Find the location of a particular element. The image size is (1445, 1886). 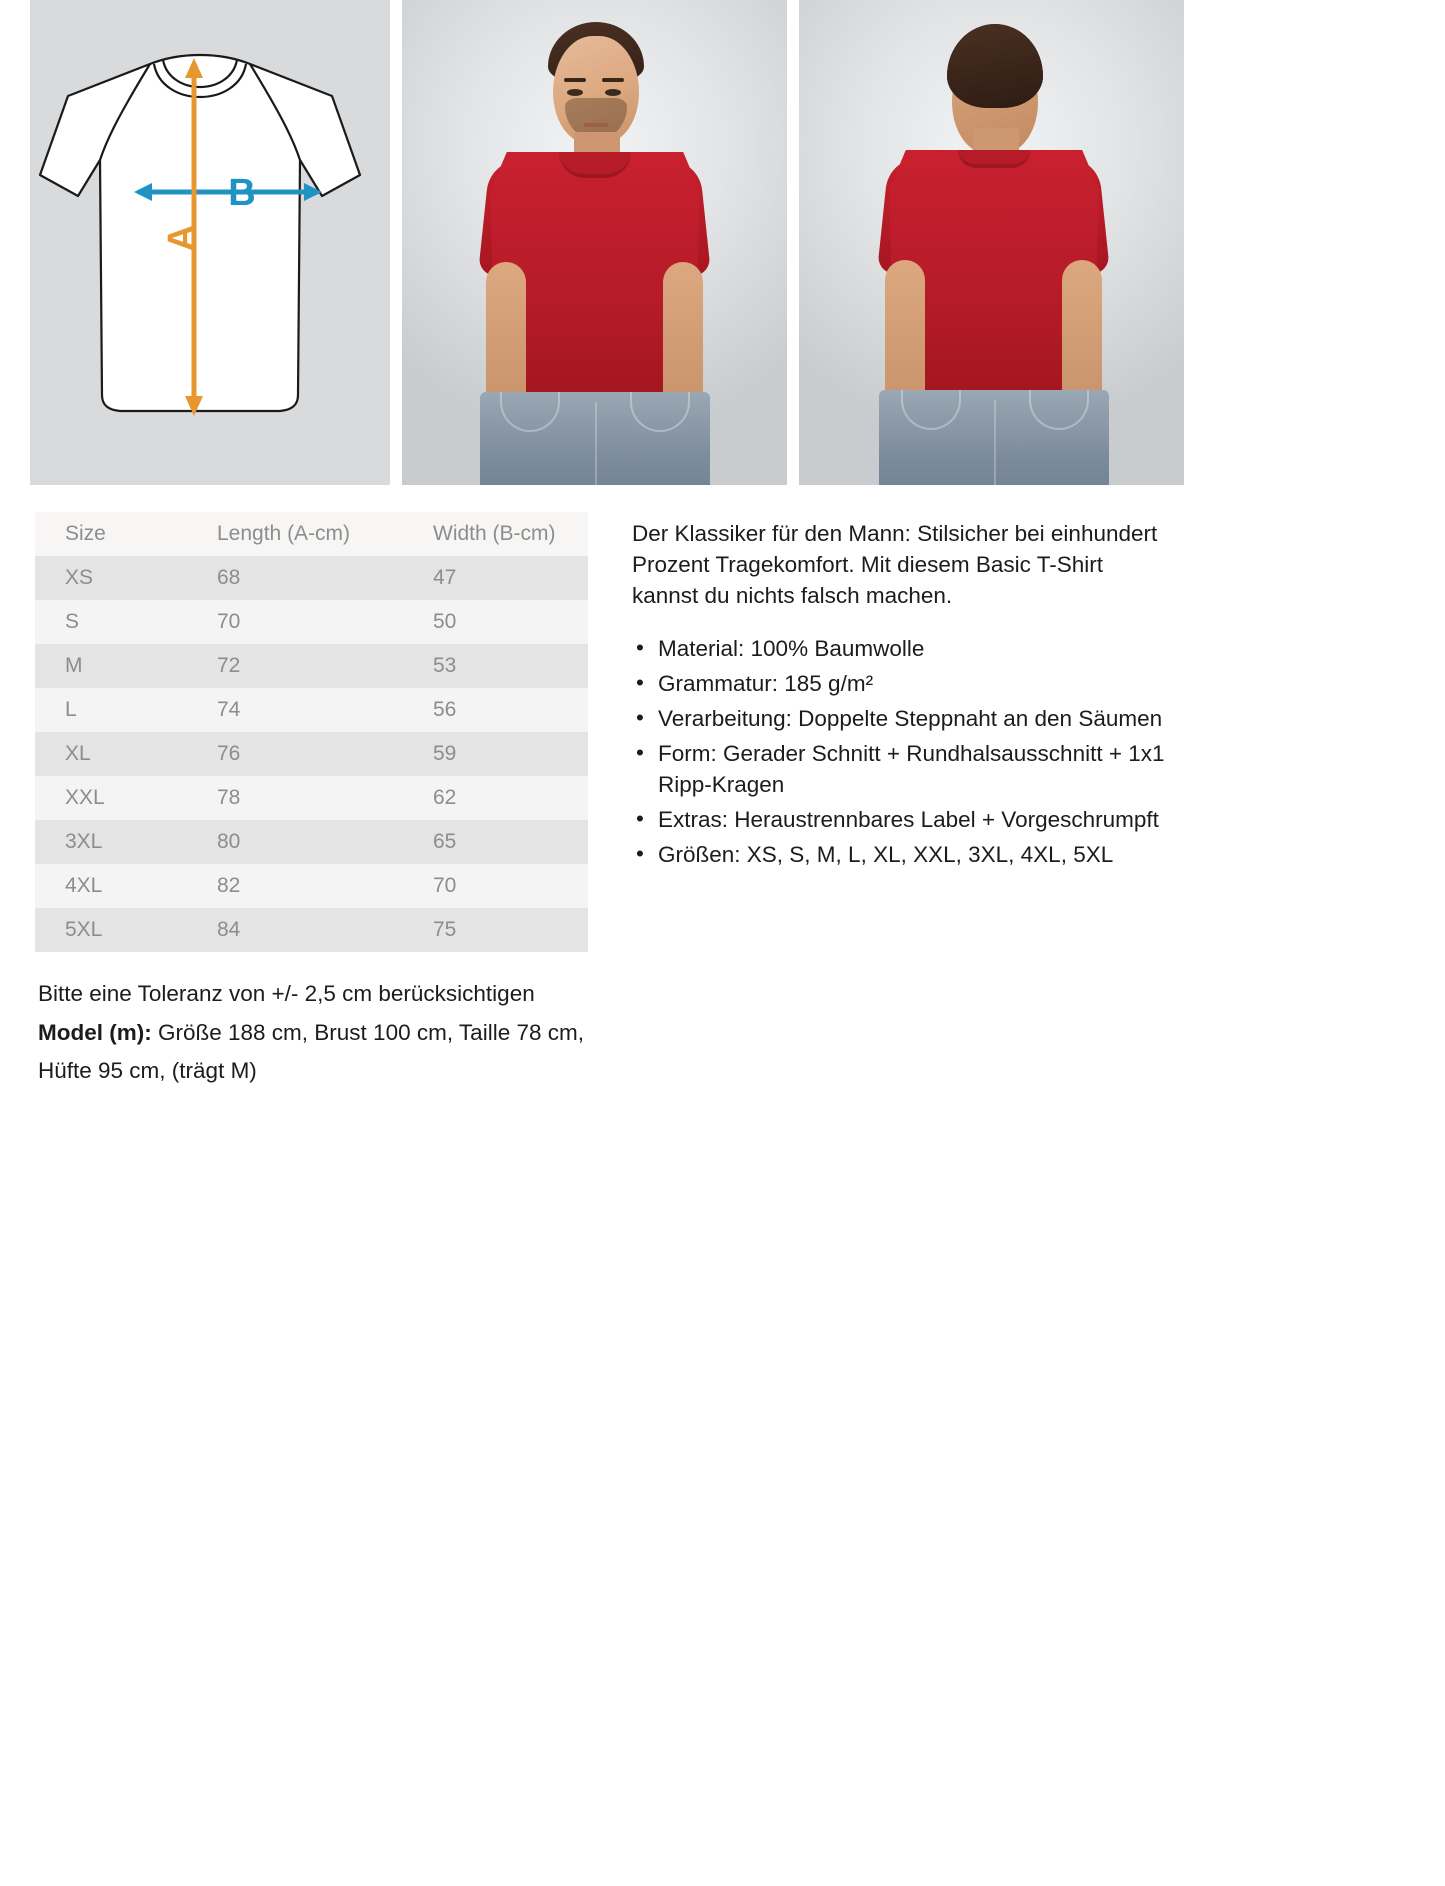

list-item: Grammatur: 185 g/m² is located at coordinates (902, 683).